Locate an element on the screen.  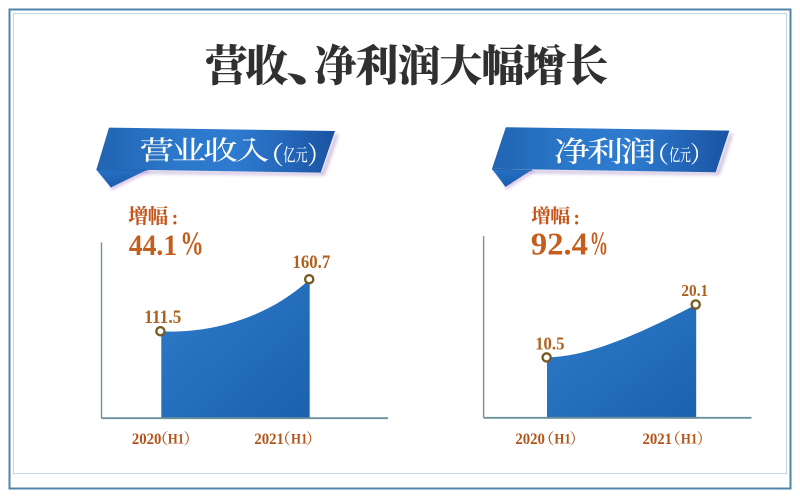
svg-text: 20.1 is located at coordinates (694, 290).